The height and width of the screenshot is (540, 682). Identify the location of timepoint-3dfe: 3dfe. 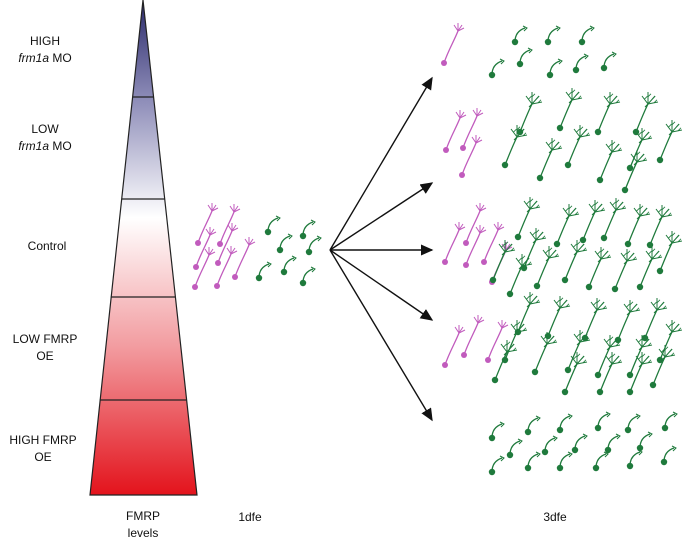
(555, 517).